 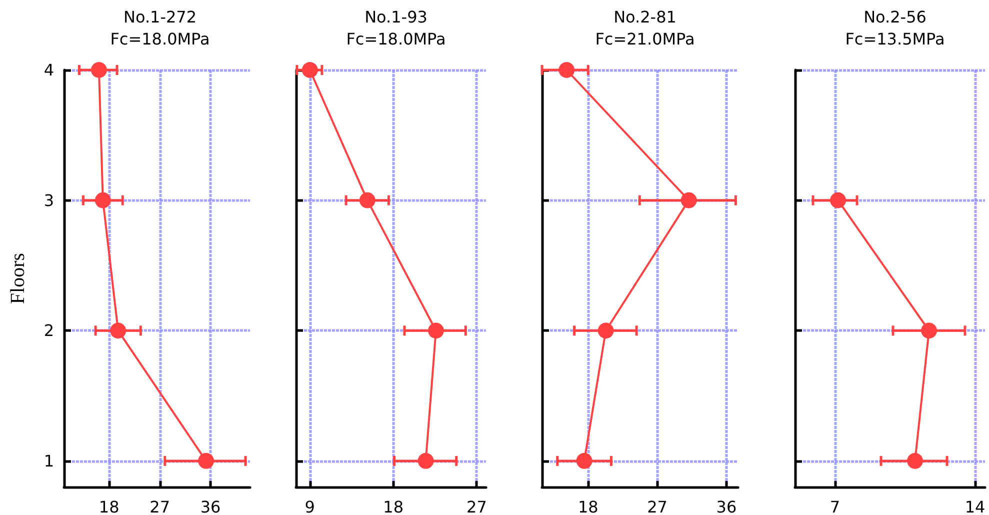 What do you see at coordinates (49, 70) in the screenshot?
I see `y-tick-label: 4` at bounding box center [49, 70].